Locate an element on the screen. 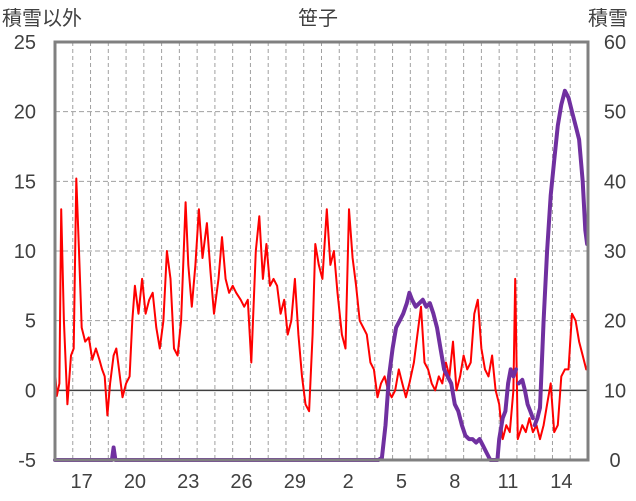  right-axis-label: 積雪 is located at coordinates (608, 18).